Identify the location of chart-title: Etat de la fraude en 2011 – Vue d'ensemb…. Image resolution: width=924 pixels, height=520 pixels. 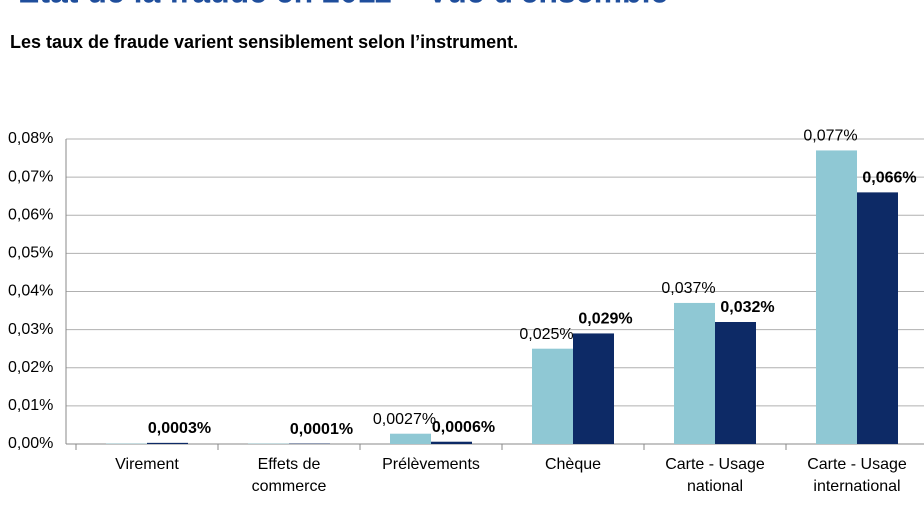
(343, 4).